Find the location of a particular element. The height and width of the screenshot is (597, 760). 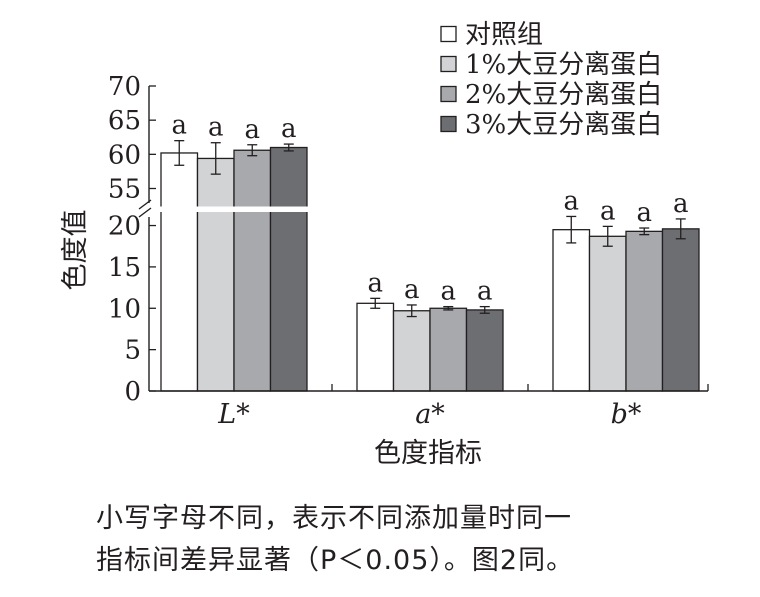

significance-label-3-2: a is located at coordinates (448, 292).